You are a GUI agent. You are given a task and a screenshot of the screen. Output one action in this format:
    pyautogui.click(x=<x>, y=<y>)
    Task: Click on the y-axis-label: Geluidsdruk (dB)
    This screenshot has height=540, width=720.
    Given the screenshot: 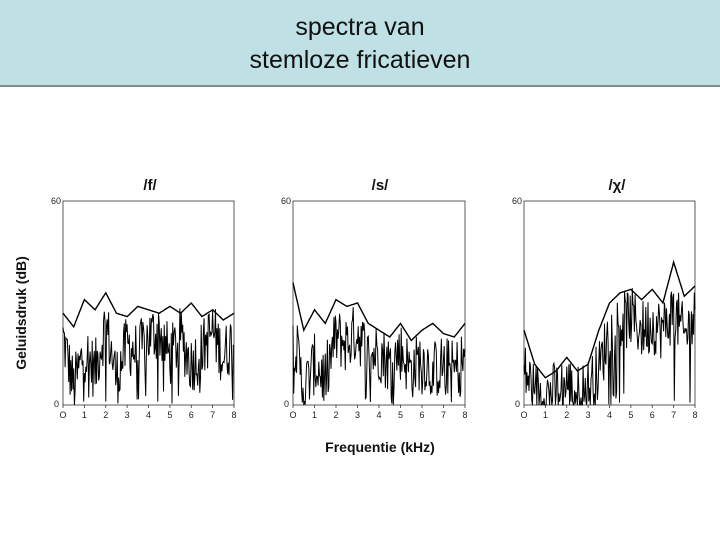 What is the action you would take?
    pyautogui.click(x=21, y=313)
    